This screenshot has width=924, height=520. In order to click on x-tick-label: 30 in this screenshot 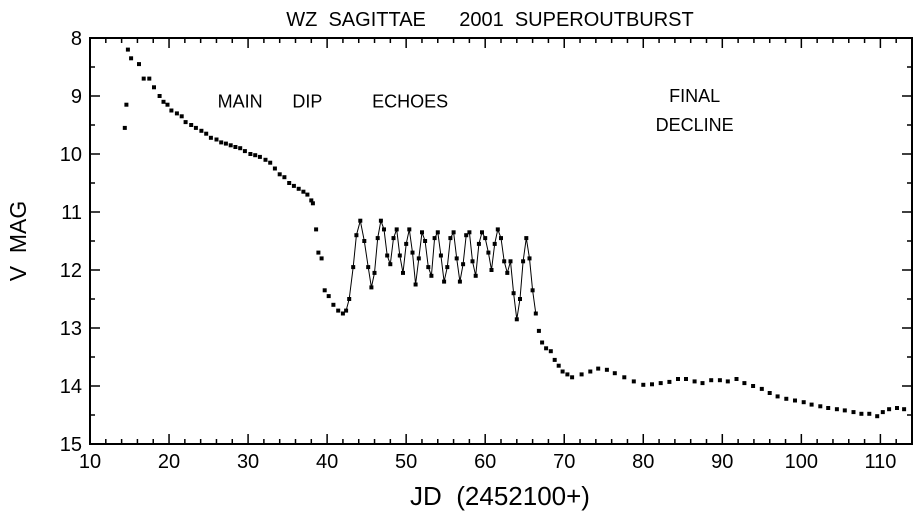, I will do `click(248, 462)`.